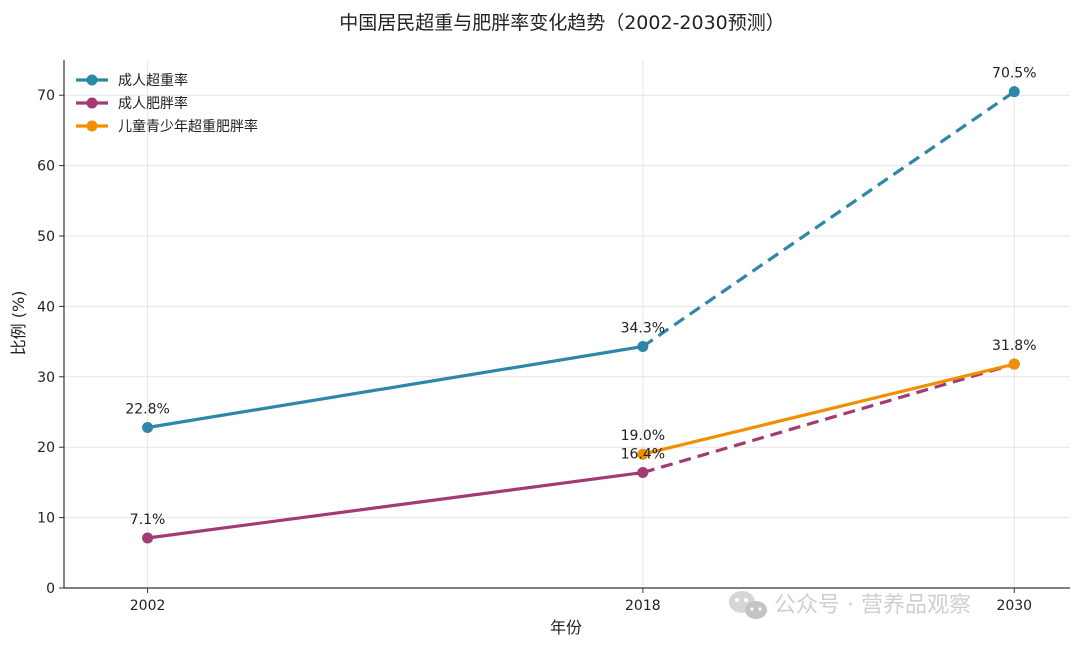 This screenshot has width=1080, height=646. What do you see at coordinates (46, 237) in the screenshot?
I see `y-tick-label: 50` at bounding box center [46, 237].